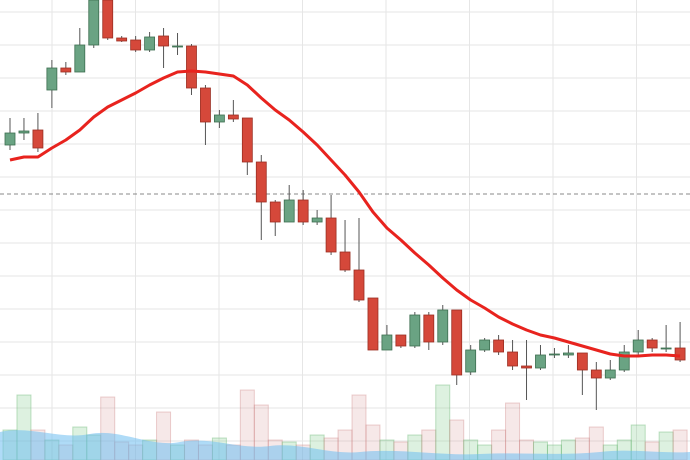 Image resolution: width=690 pixels, height=460 pixels. I want to click on volume-wave, so click(345, 445).